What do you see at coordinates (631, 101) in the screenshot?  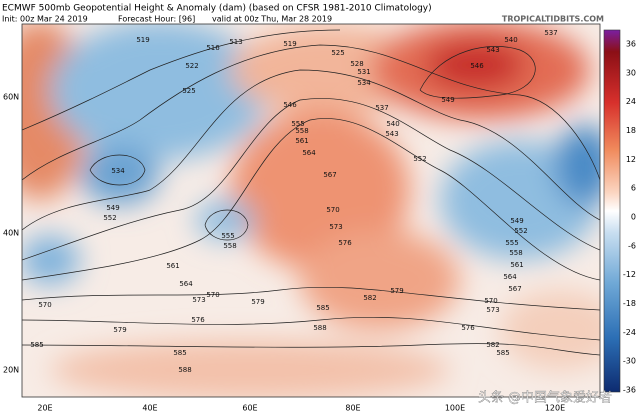 I see `colorbar-tick-label: 24` at bounding box center [631, 101].